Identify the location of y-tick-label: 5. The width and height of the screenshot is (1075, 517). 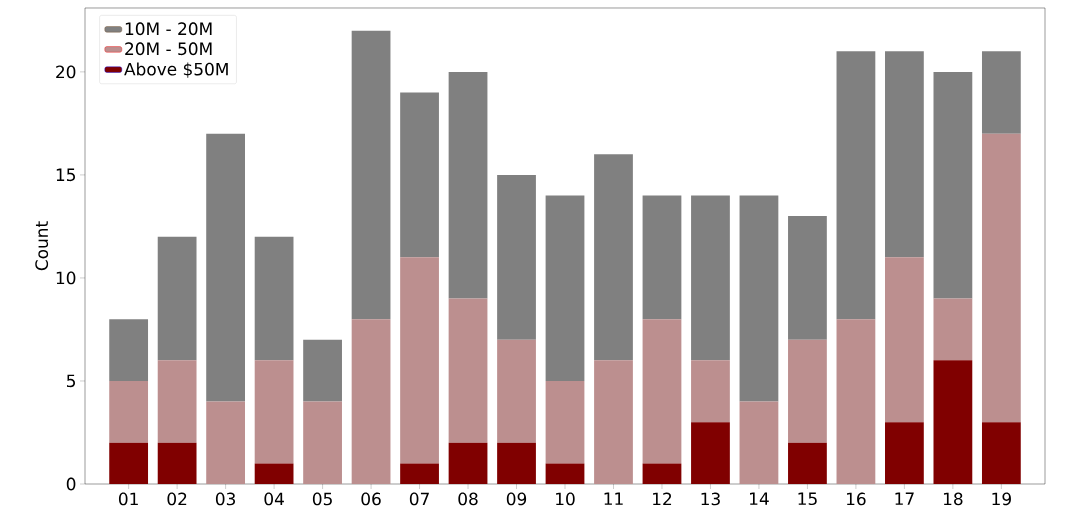
(71, 381).